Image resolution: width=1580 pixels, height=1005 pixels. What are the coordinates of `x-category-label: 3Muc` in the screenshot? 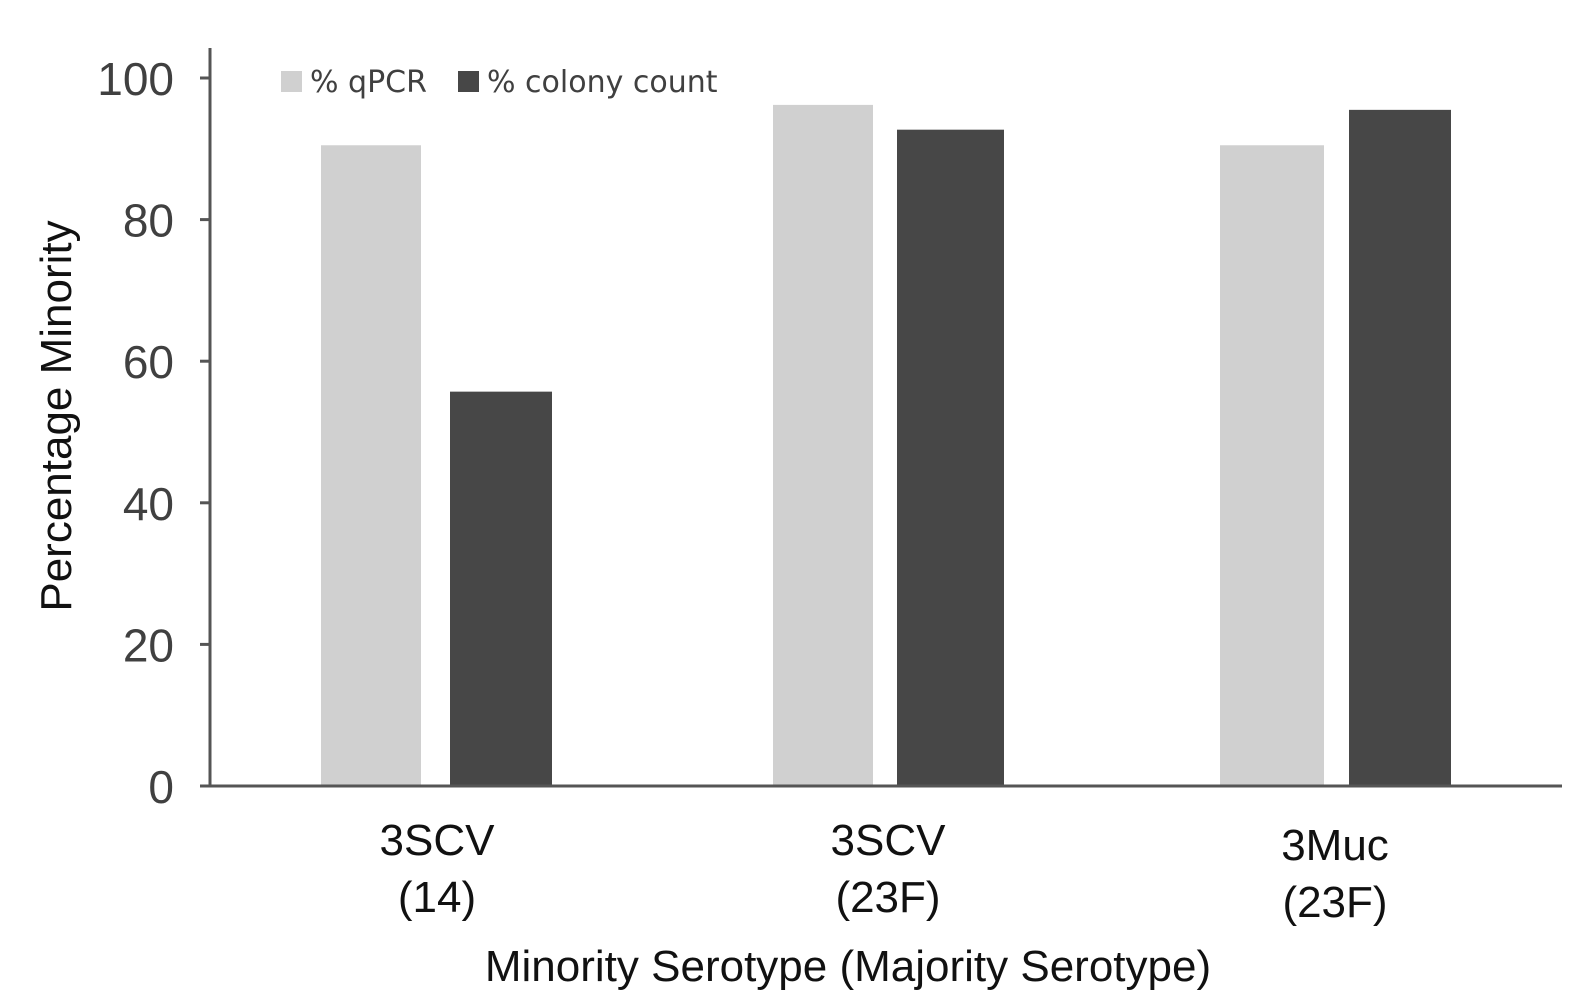 It's located at (1335, 845).